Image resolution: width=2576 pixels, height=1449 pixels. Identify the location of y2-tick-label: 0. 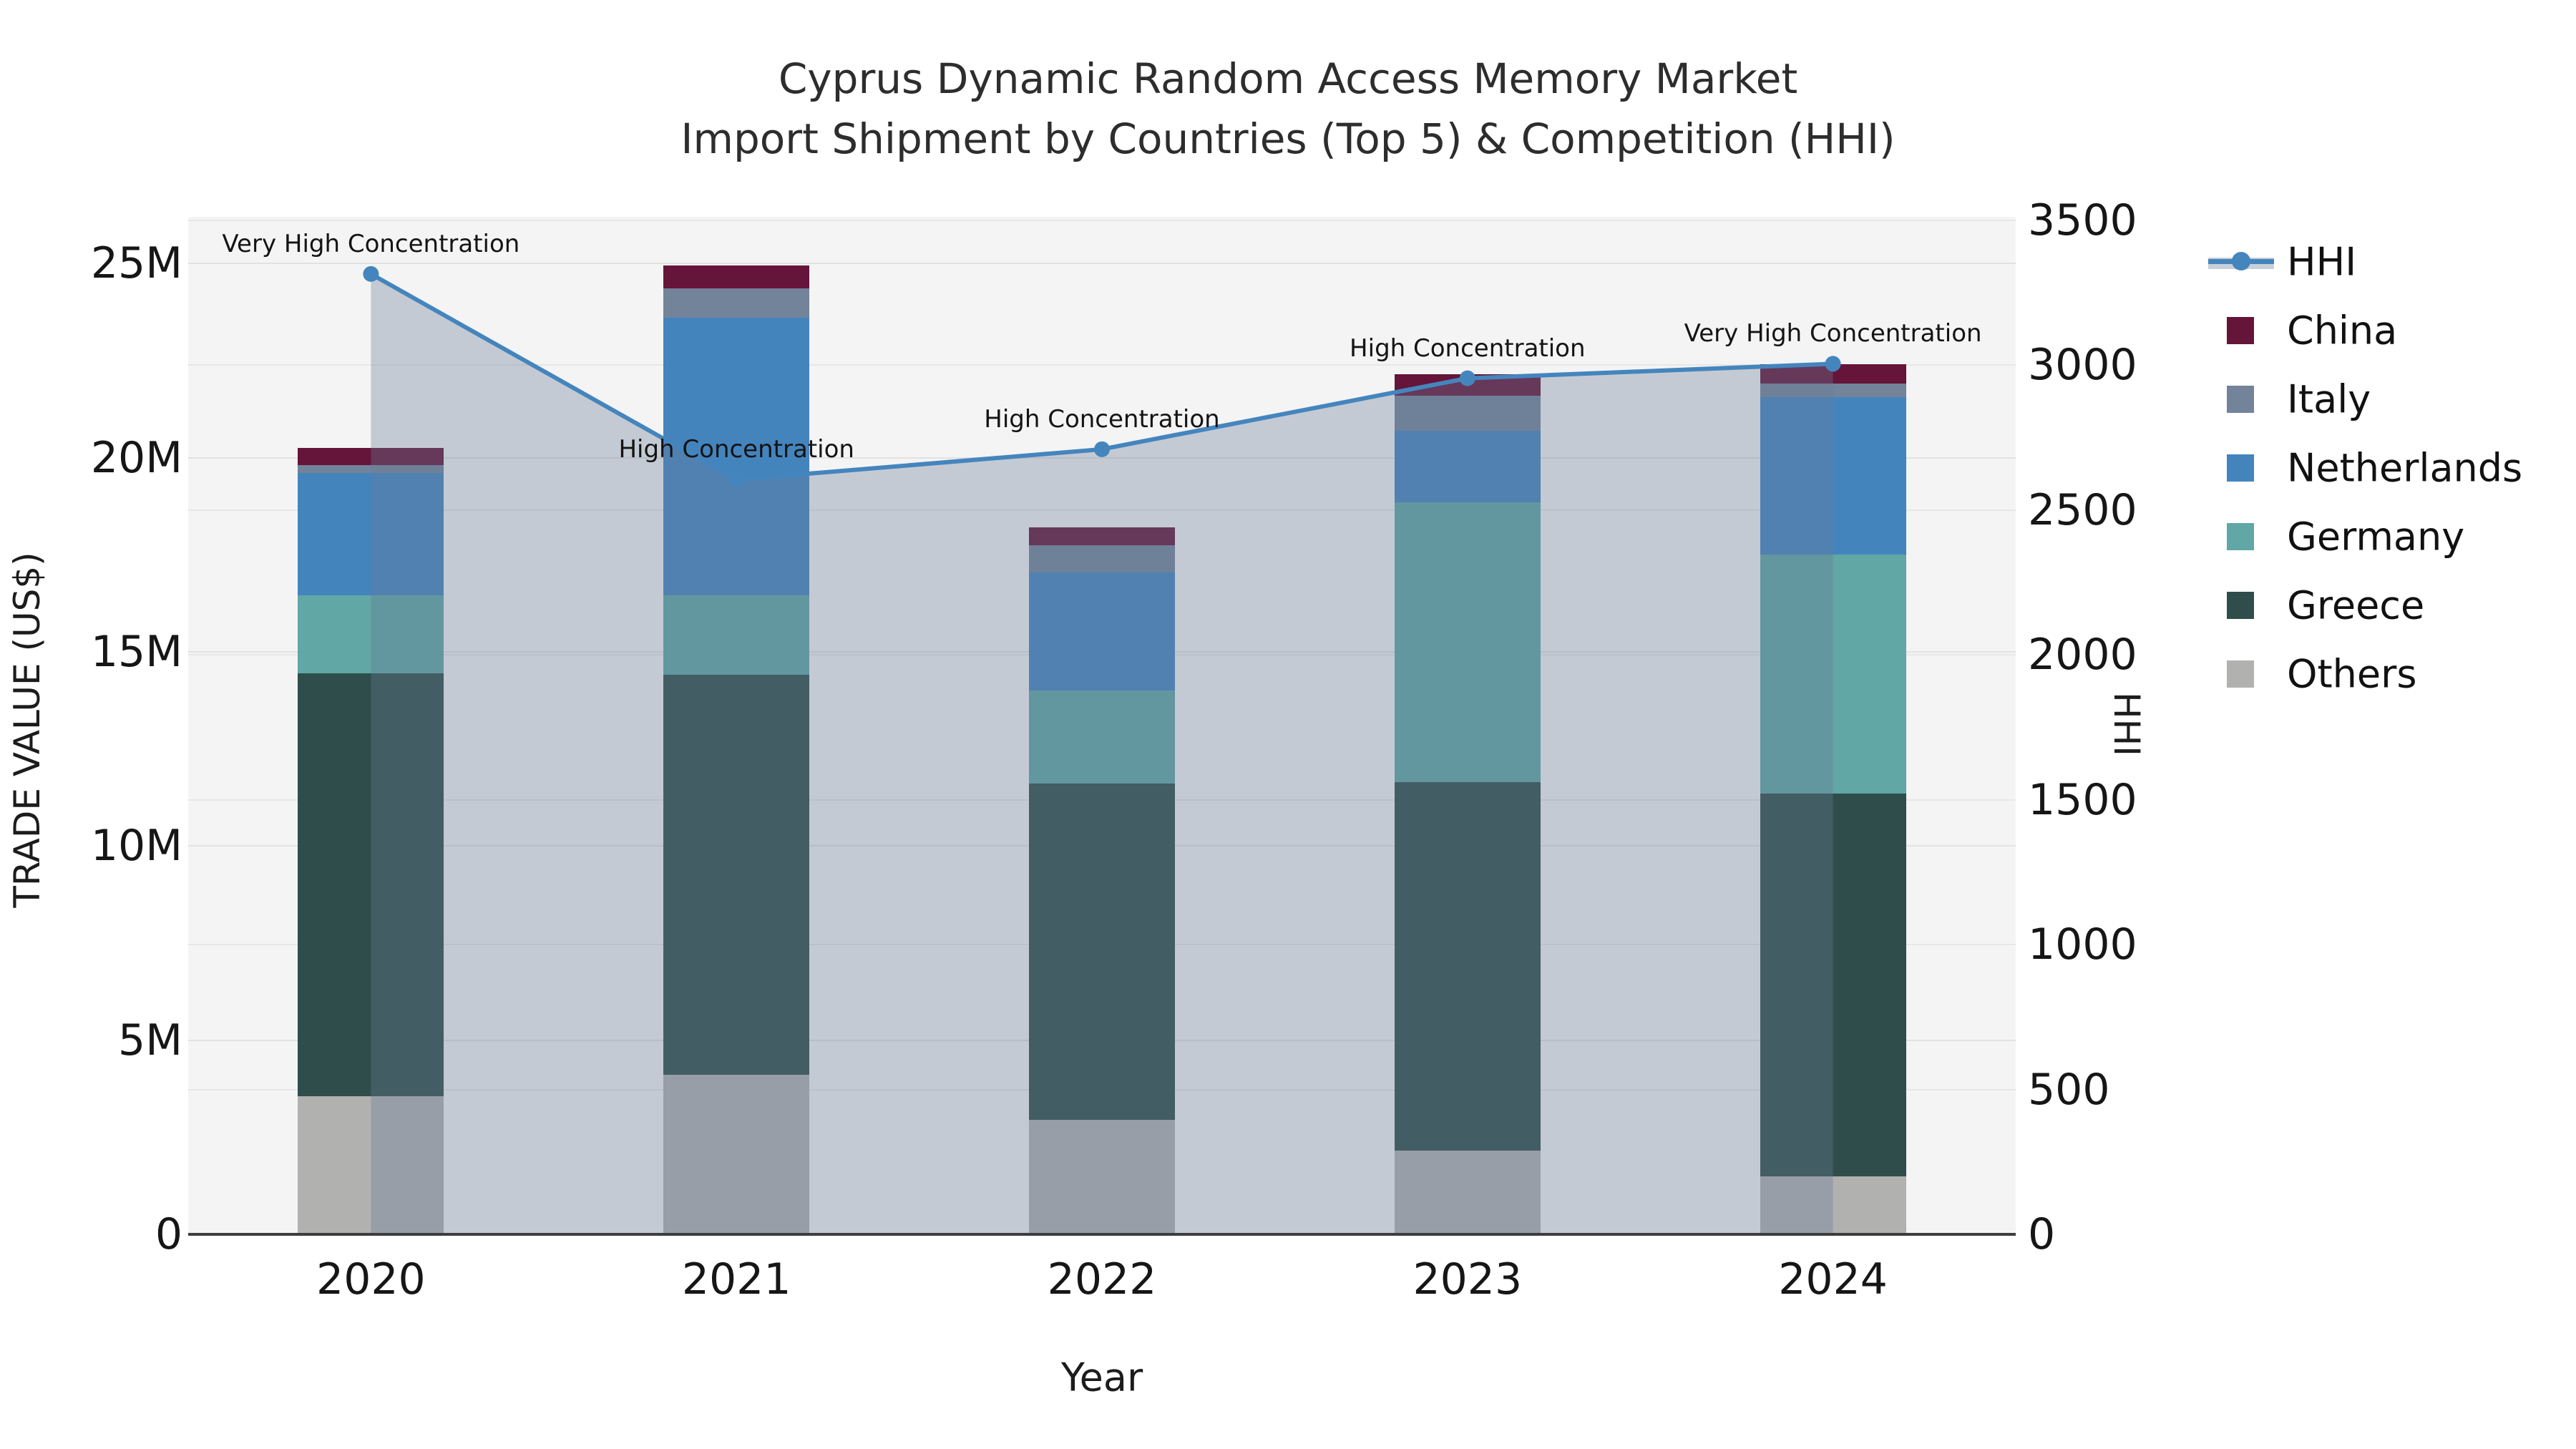
(2042, 1234).